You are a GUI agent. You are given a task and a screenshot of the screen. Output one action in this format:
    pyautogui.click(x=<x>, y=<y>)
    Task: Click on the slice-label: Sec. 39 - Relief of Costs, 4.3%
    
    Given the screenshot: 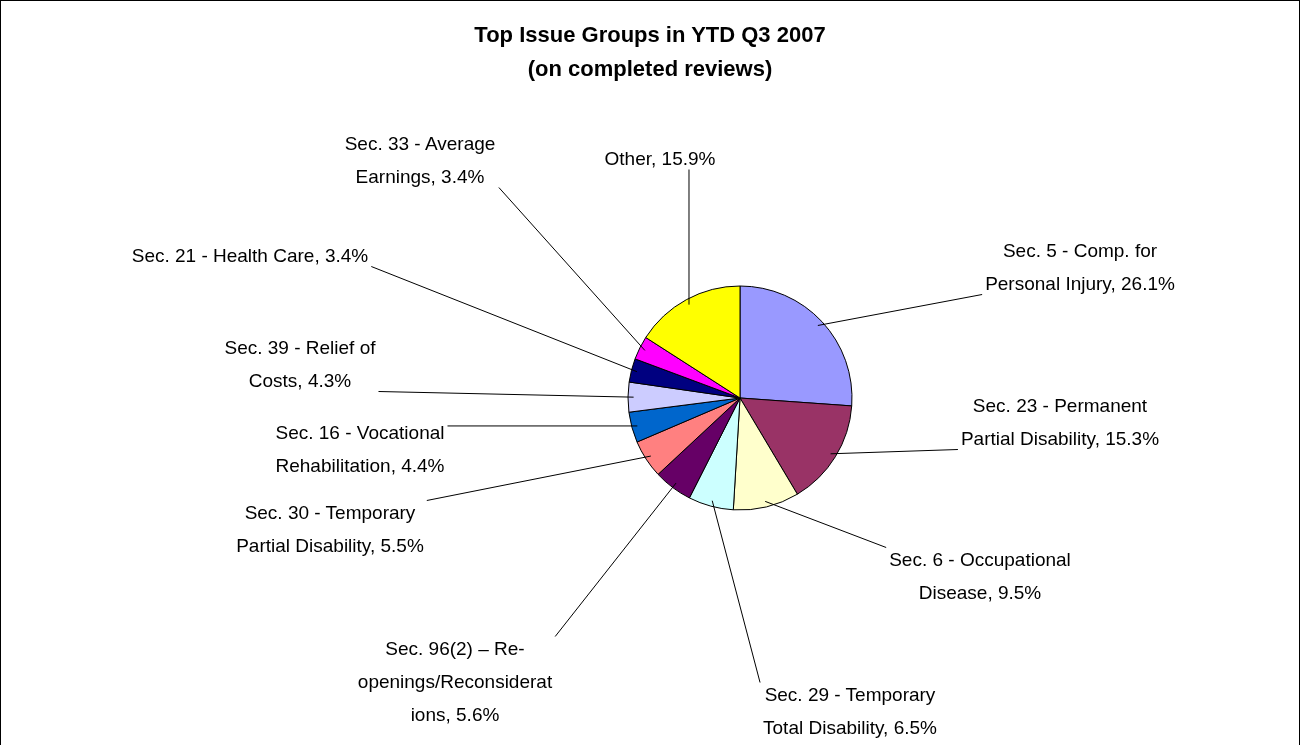 What is the action you would take?
    pyautogui.click(x=300, y=363)
    